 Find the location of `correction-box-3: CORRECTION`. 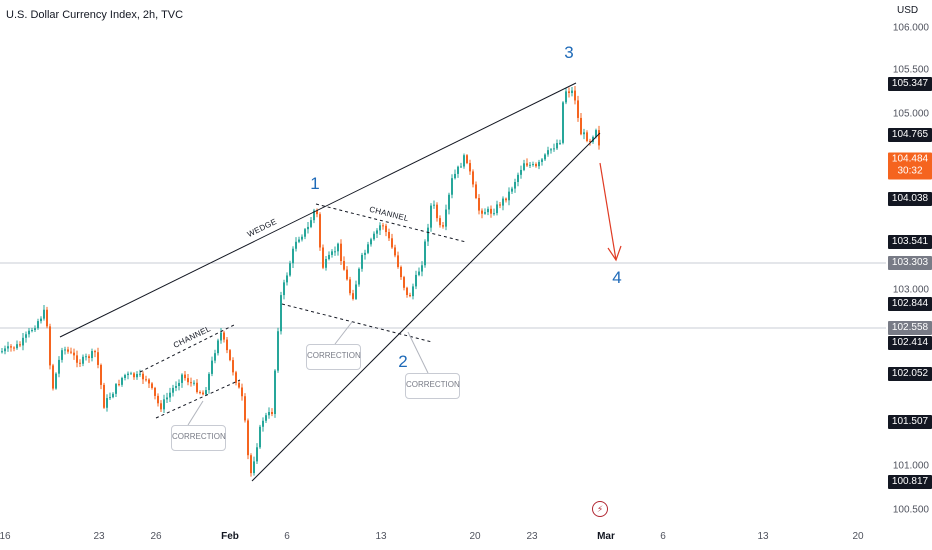

correction-box-3: CORRECTION is located at coordinates (432, 386).